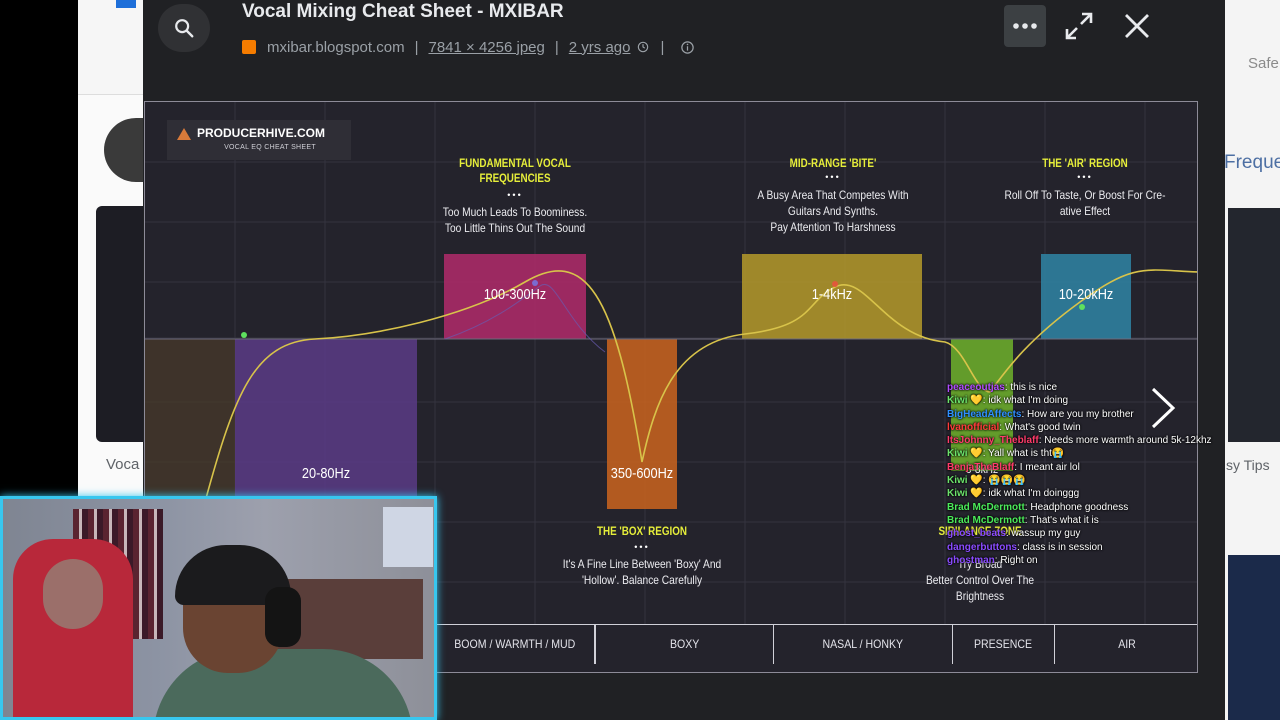 The height and width of the screenshot is (720, 1280). What do you see at coordinates (515, 170) in the screenshot?
I see `section-heading-fundamental: FUNDAMENTAL VOCAL FREQUENCIES` at bounding box center [515, 170].